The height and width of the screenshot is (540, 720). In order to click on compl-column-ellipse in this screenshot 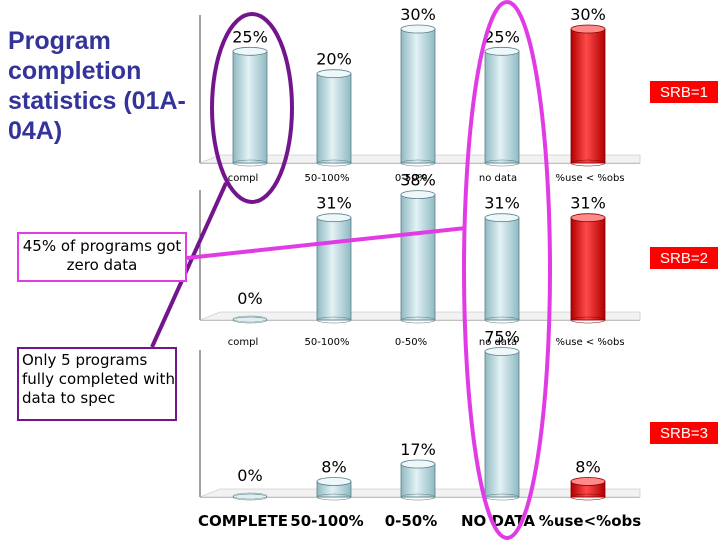, I will do `click(252, 108)`.